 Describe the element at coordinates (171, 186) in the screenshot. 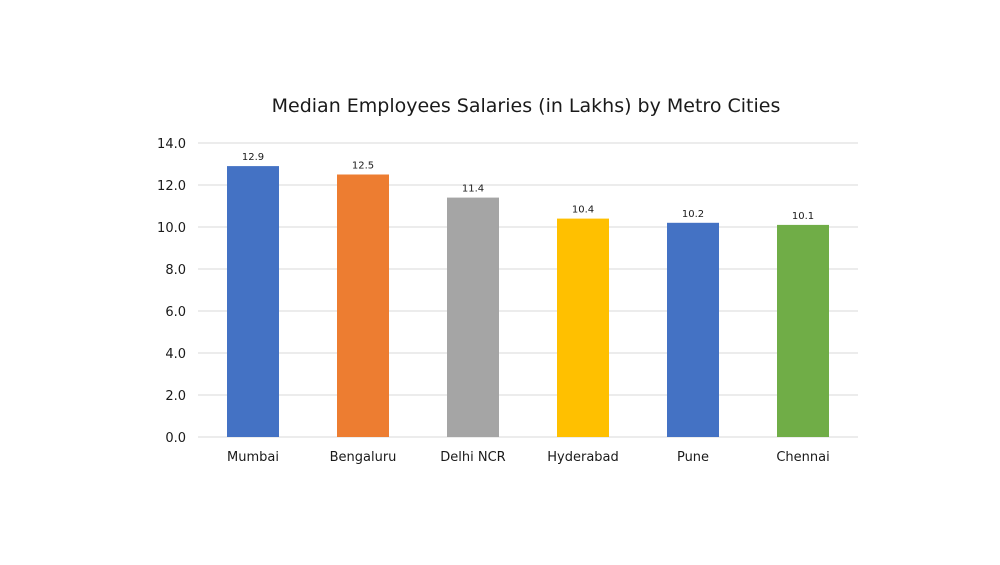

I see `y-tick-label: 12.0` at that location.